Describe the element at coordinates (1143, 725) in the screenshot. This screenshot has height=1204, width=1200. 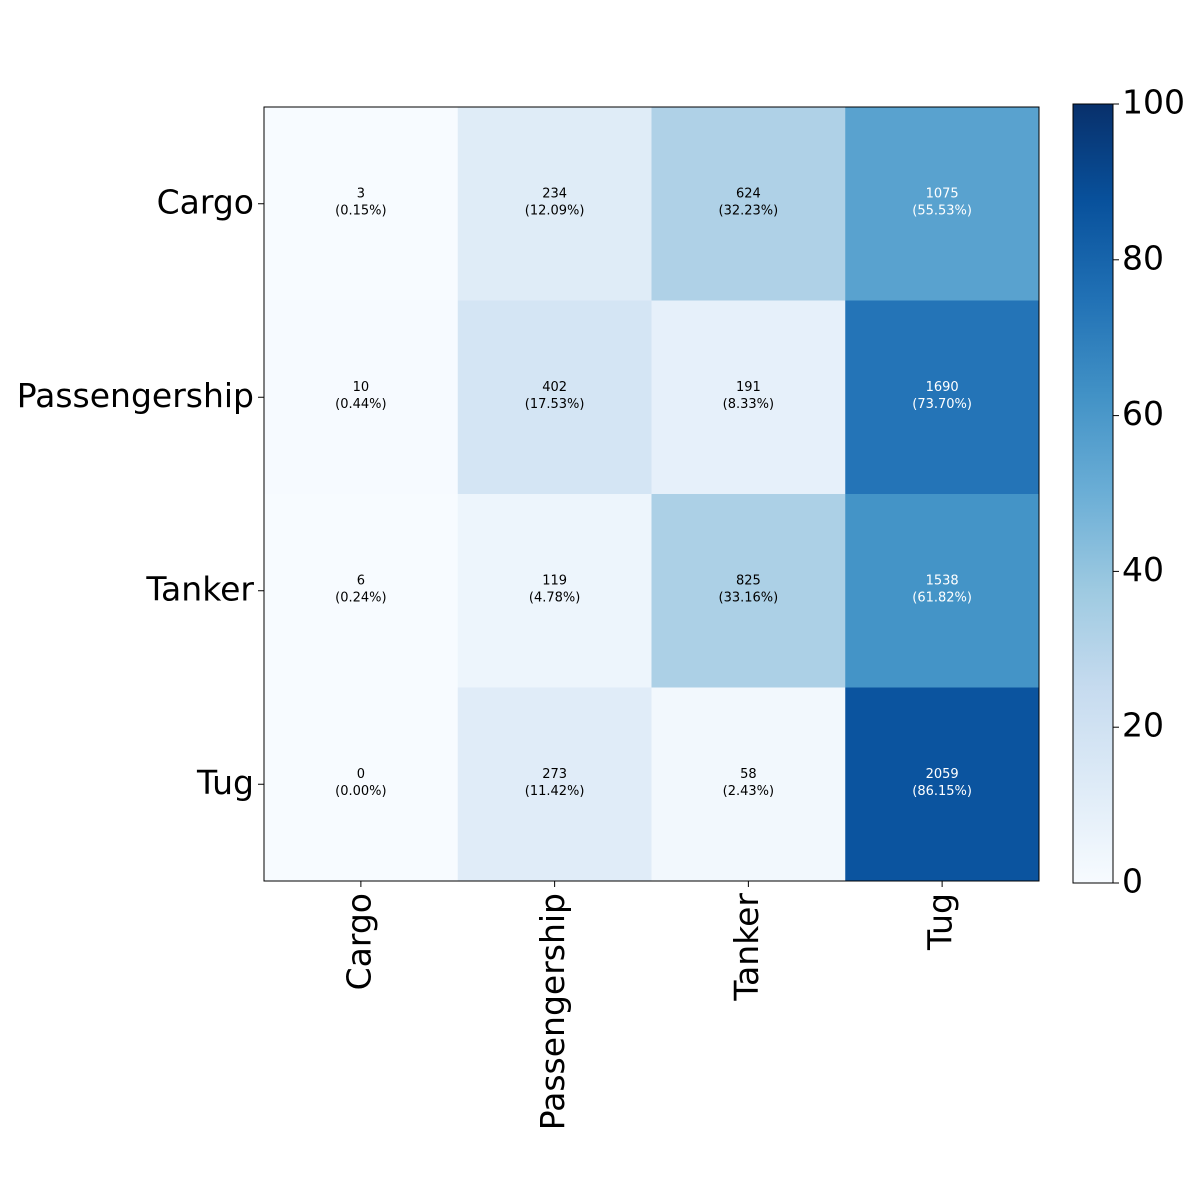
I see `colorbar-tick-label: 20` at that location.